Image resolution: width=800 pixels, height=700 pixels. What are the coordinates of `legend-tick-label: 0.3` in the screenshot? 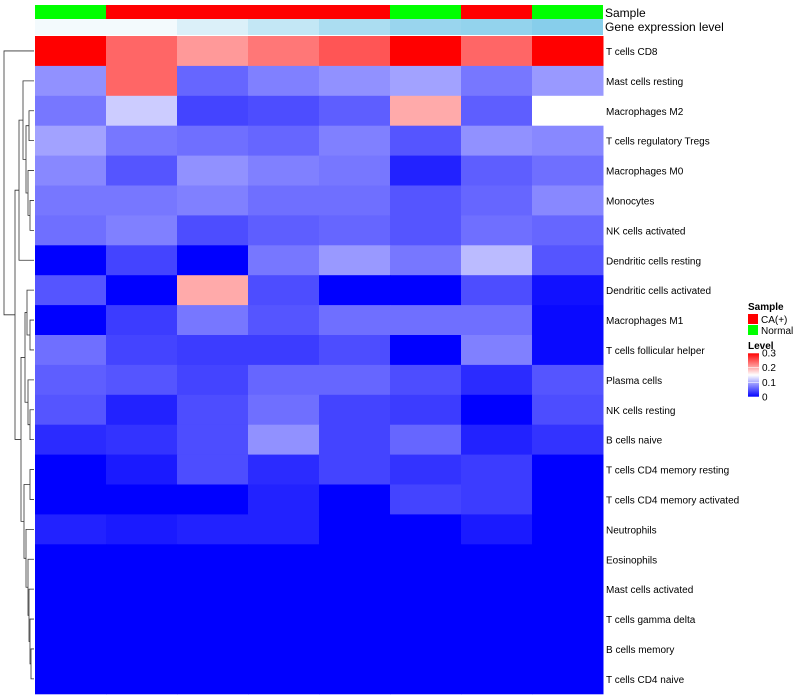 It's located at (769, 354).